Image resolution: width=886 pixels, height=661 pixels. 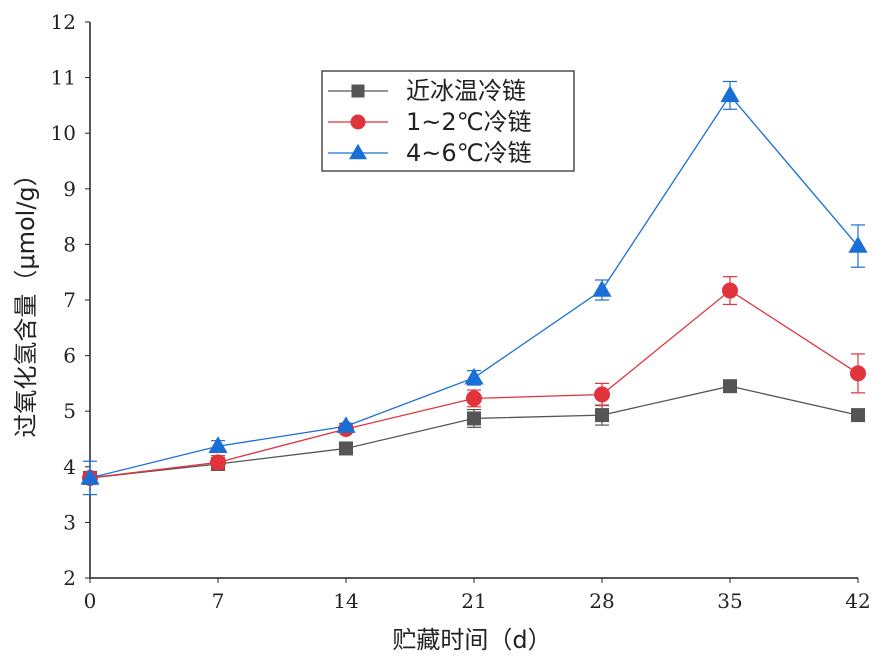 What do you see at coordinates (69, 467) in the screenshot?
I see `y-tick-label: 4` at bounding box center [69, 467].